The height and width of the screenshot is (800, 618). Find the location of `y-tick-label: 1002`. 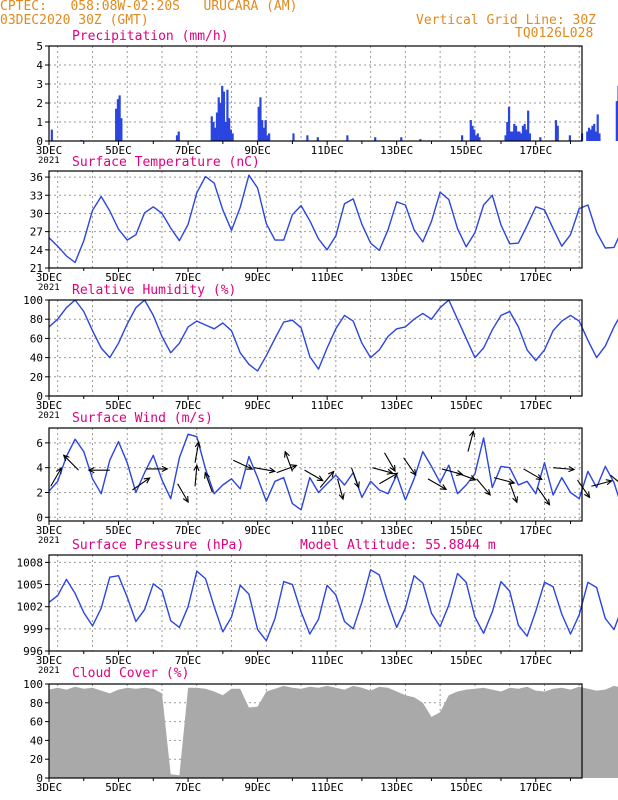

y-tick-label: 1002 is located at coordinates (30, 607).